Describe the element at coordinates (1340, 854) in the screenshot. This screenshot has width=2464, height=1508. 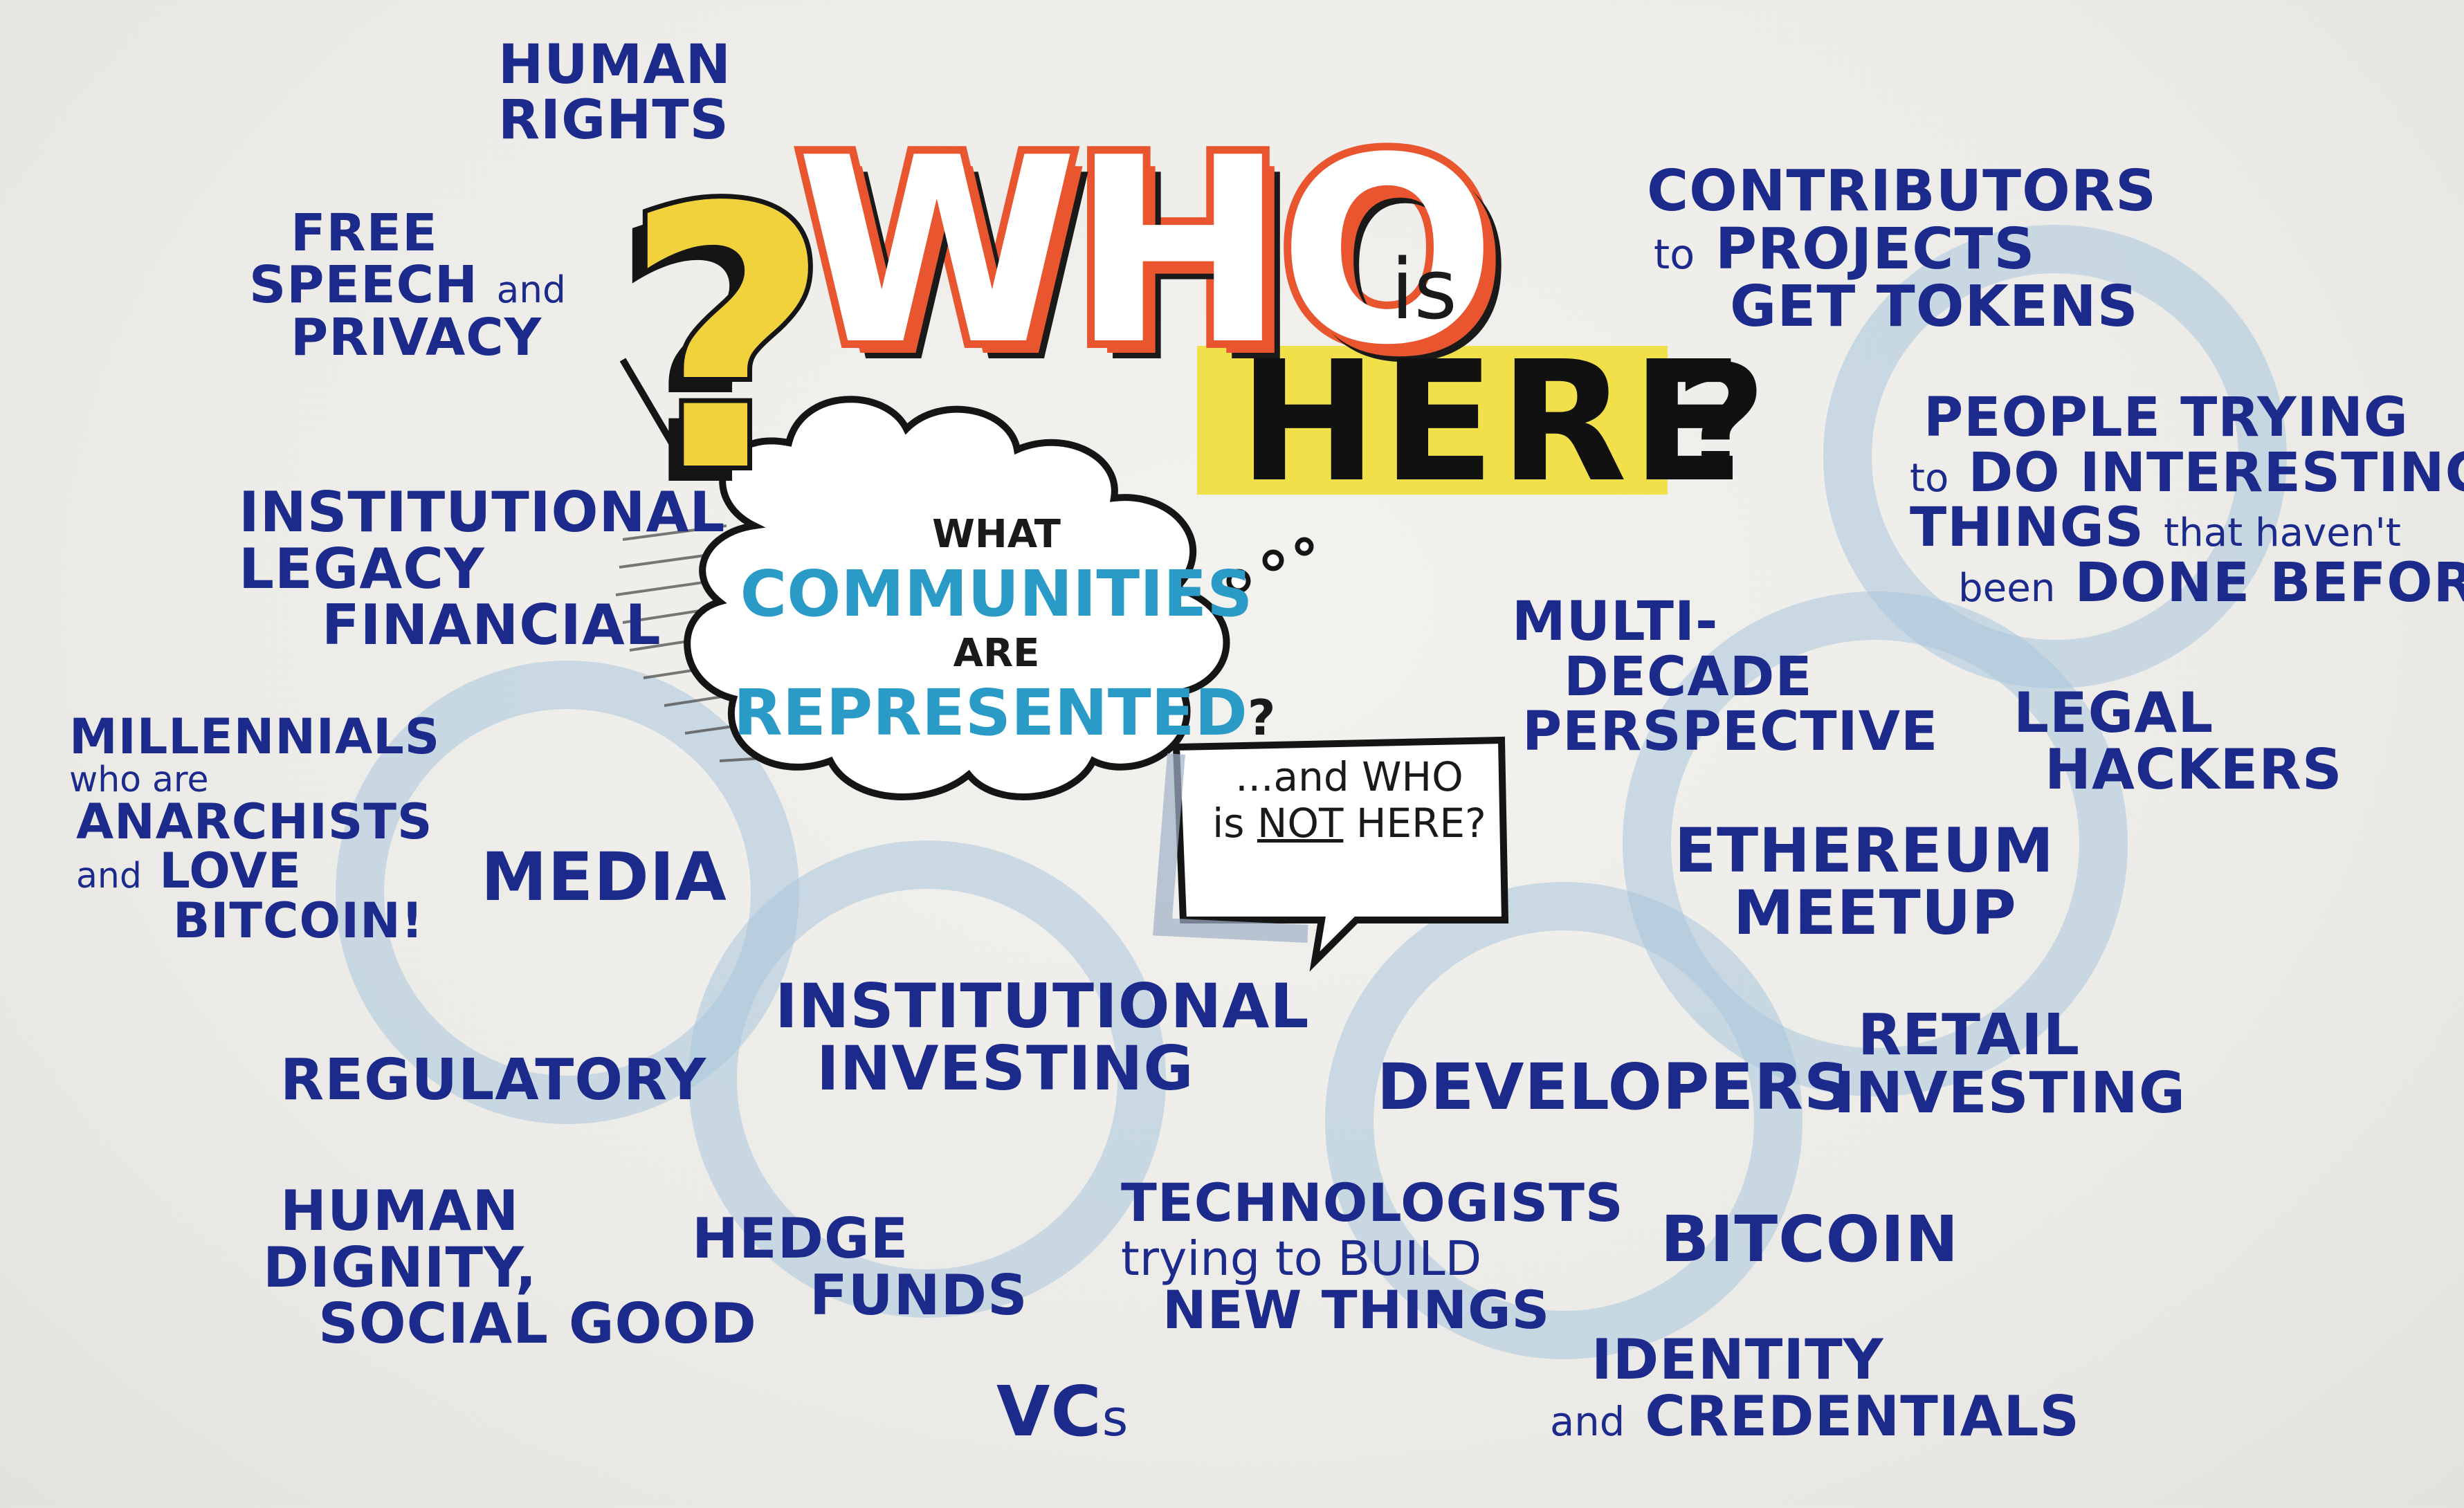
I see `speech-bubble` at that location.